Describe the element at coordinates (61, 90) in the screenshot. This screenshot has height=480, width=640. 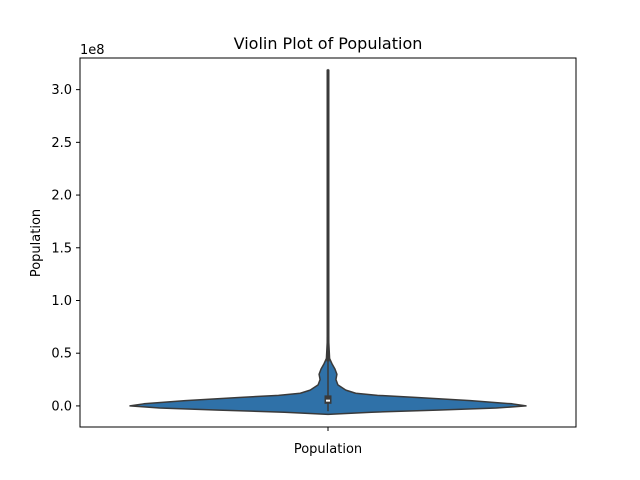
I see `y-tick-label: 3.0` at that location.